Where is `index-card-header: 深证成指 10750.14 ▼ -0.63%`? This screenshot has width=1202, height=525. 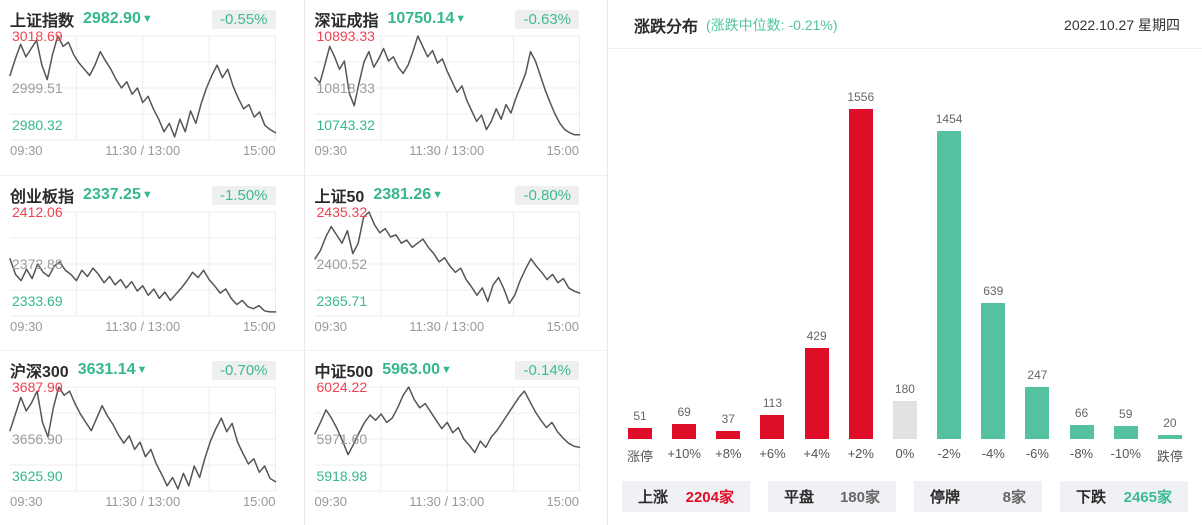
index-card-header: 深证成指 10750.14 ▼ -0.63% is located at coordinates (447, 19).